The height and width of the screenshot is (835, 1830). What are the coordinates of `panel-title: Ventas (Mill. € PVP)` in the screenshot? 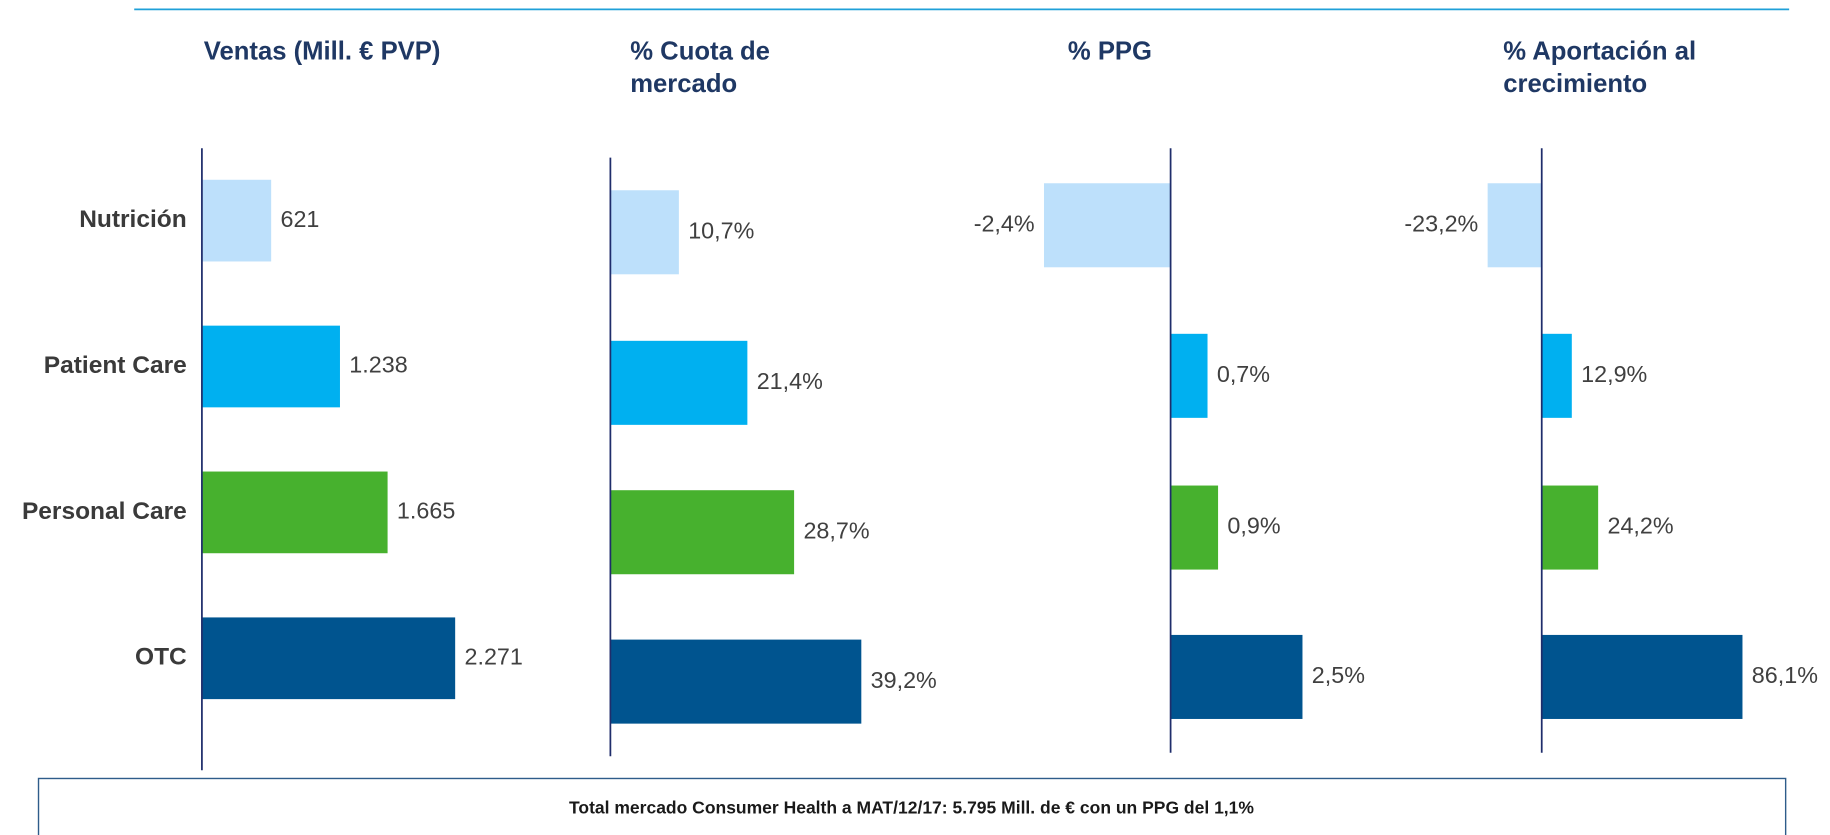 It's located at (322, 51).